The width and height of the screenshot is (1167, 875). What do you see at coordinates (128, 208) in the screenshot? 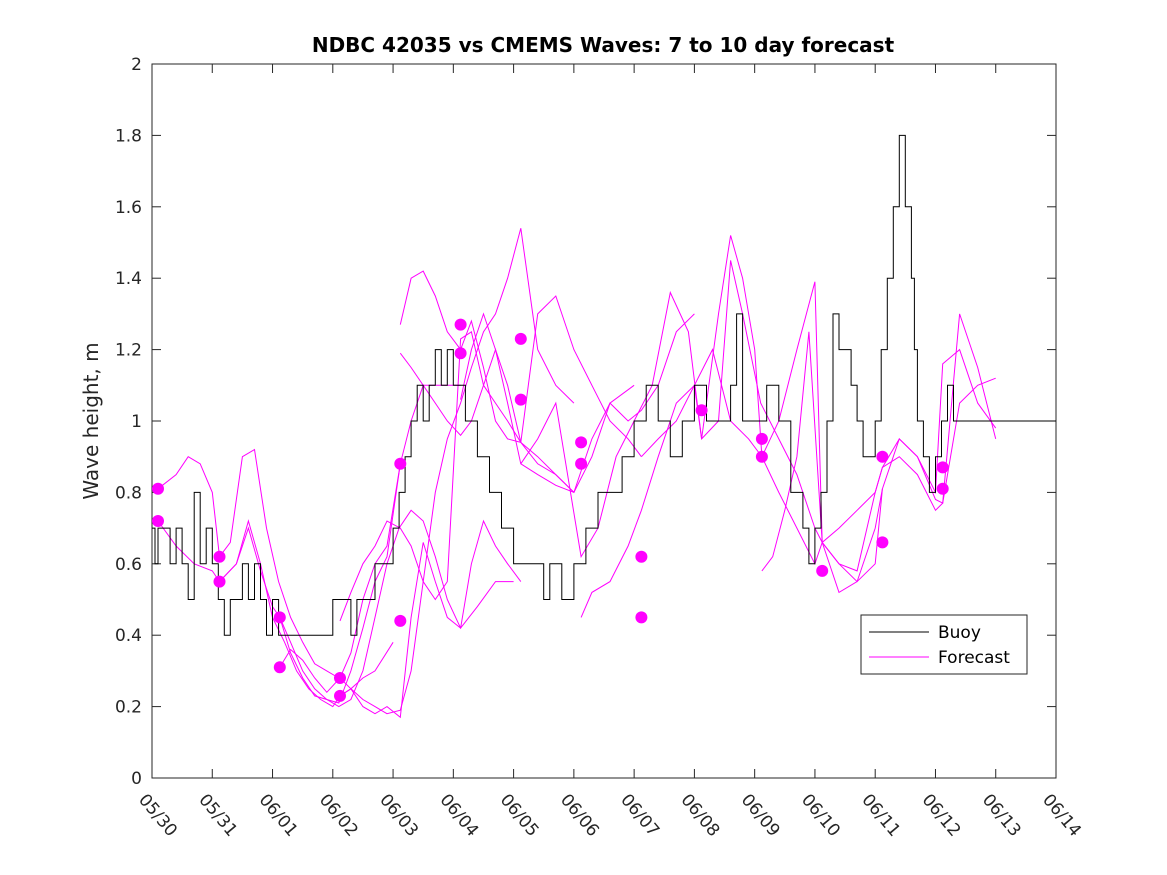
I see `y-tick-label: 1.6` at bounding box center [128, 208].